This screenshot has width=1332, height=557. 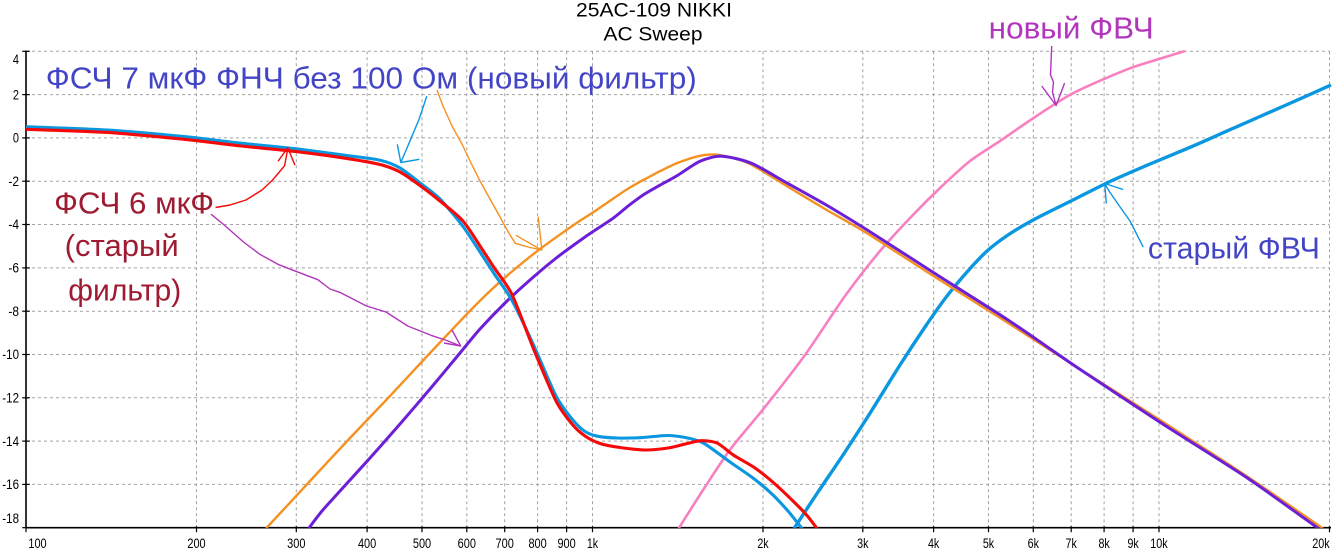 What do you see at coordinates (16, 94) in the screenshot?
I see `svg-text: 2` at bounding box center [16, 94].